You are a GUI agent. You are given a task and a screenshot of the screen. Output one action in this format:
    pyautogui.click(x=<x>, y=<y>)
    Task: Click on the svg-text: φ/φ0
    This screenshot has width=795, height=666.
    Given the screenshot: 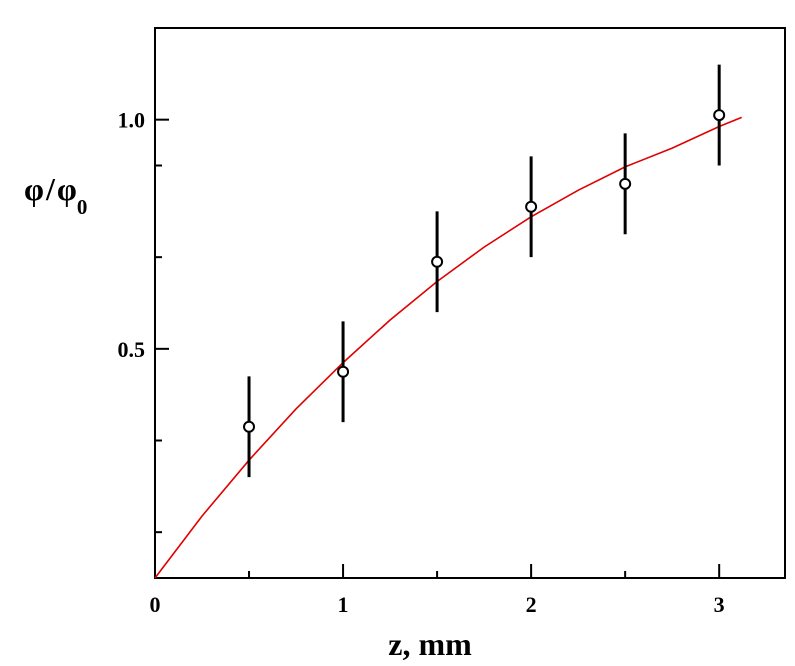 What is the action you would take?
    pyautogui.click(x=55, y=195)
    